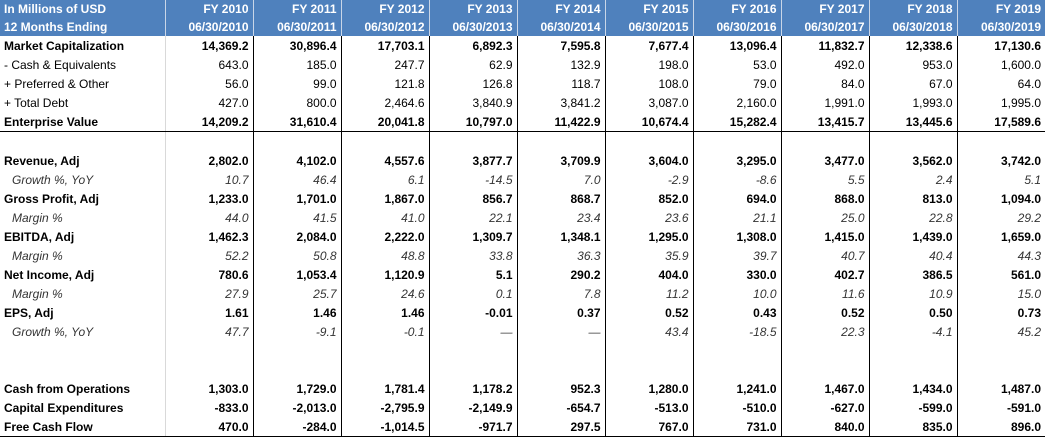 This screenshot has width=1046, height=437. What do you see at coordinates (649, 27) in the screenshot?
I see `header-year-cell: 06/30/2015` at bounding box center [649, 27].